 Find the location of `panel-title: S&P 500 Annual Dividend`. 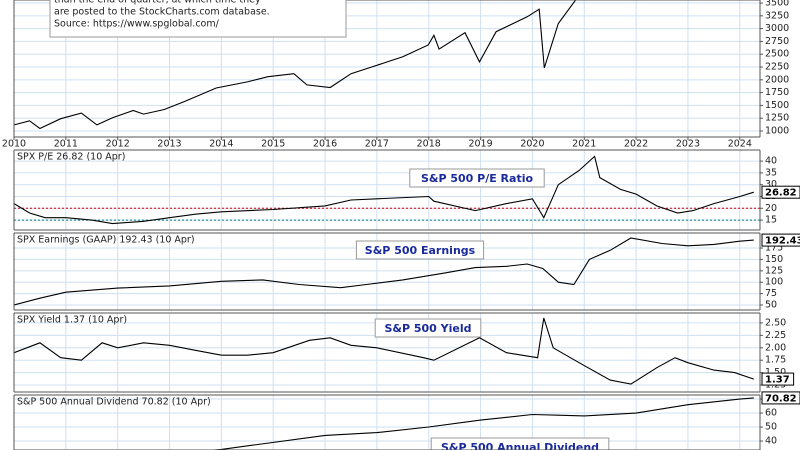

panel-title: S&P 500 Annual Dividend is located at coordinates (520, 445).